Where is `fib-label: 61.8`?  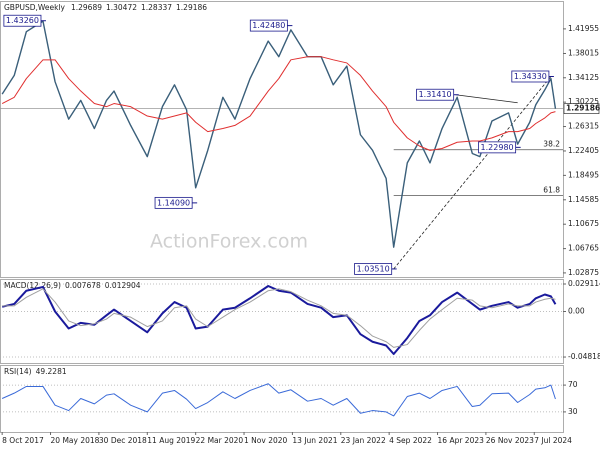
fib-label: 61.8 is located at coordinates (551, 190).